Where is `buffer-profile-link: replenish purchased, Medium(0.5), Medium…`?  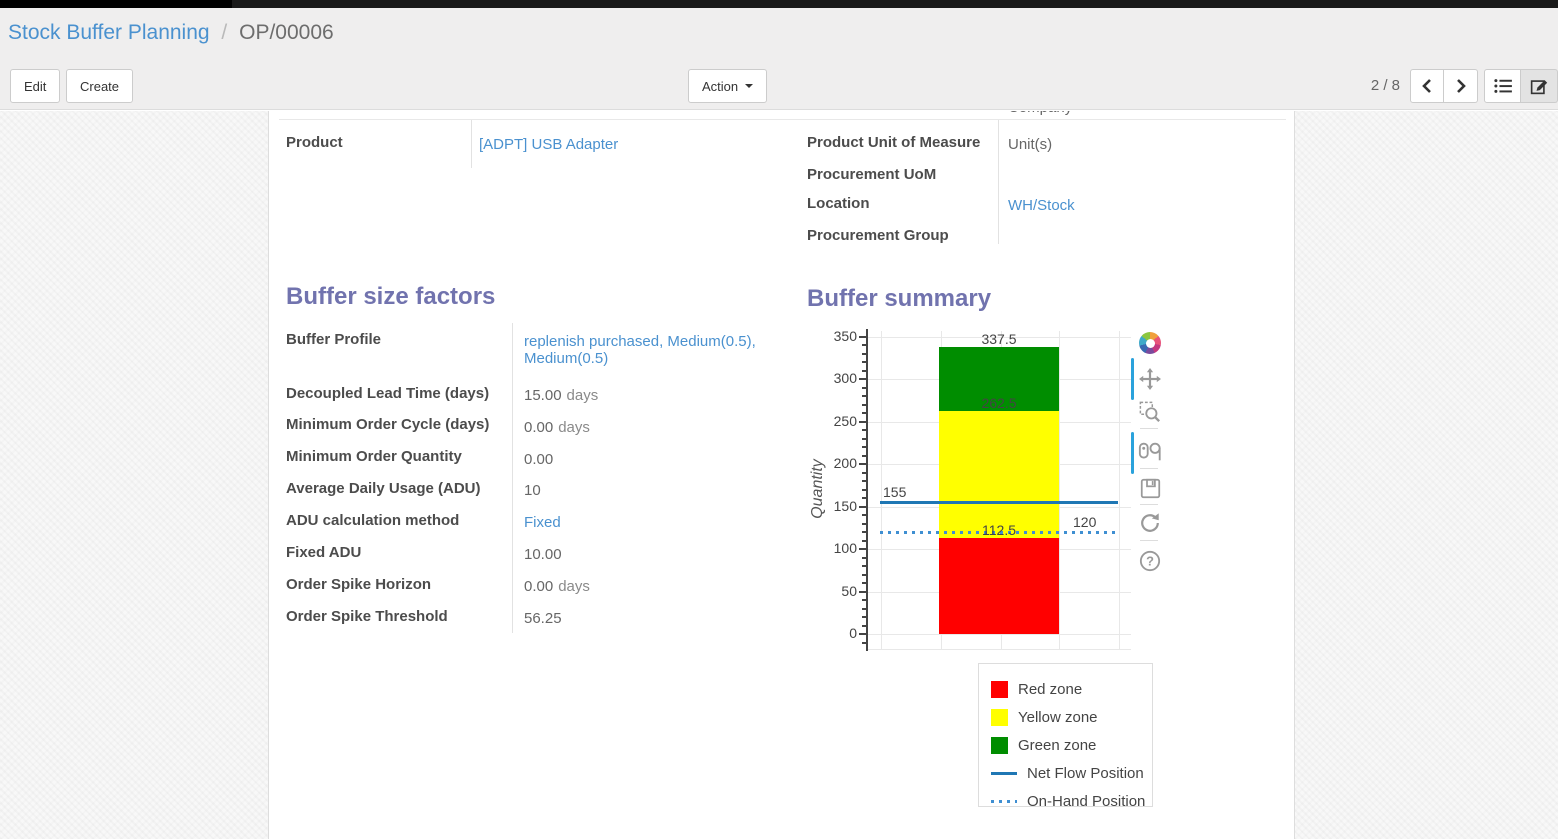 buffer-profile-link: replenish purchased, Medium(0.5), Medium… is located at coordinates (640, 350).